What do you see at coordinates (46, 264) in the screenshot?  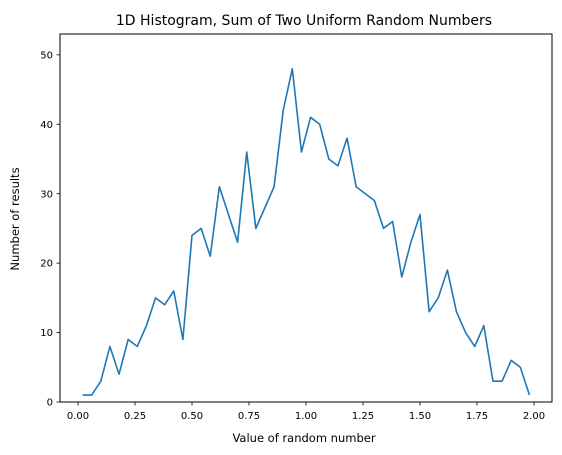 I see `y-tick-label: 20` at bounding box center [46, 264].